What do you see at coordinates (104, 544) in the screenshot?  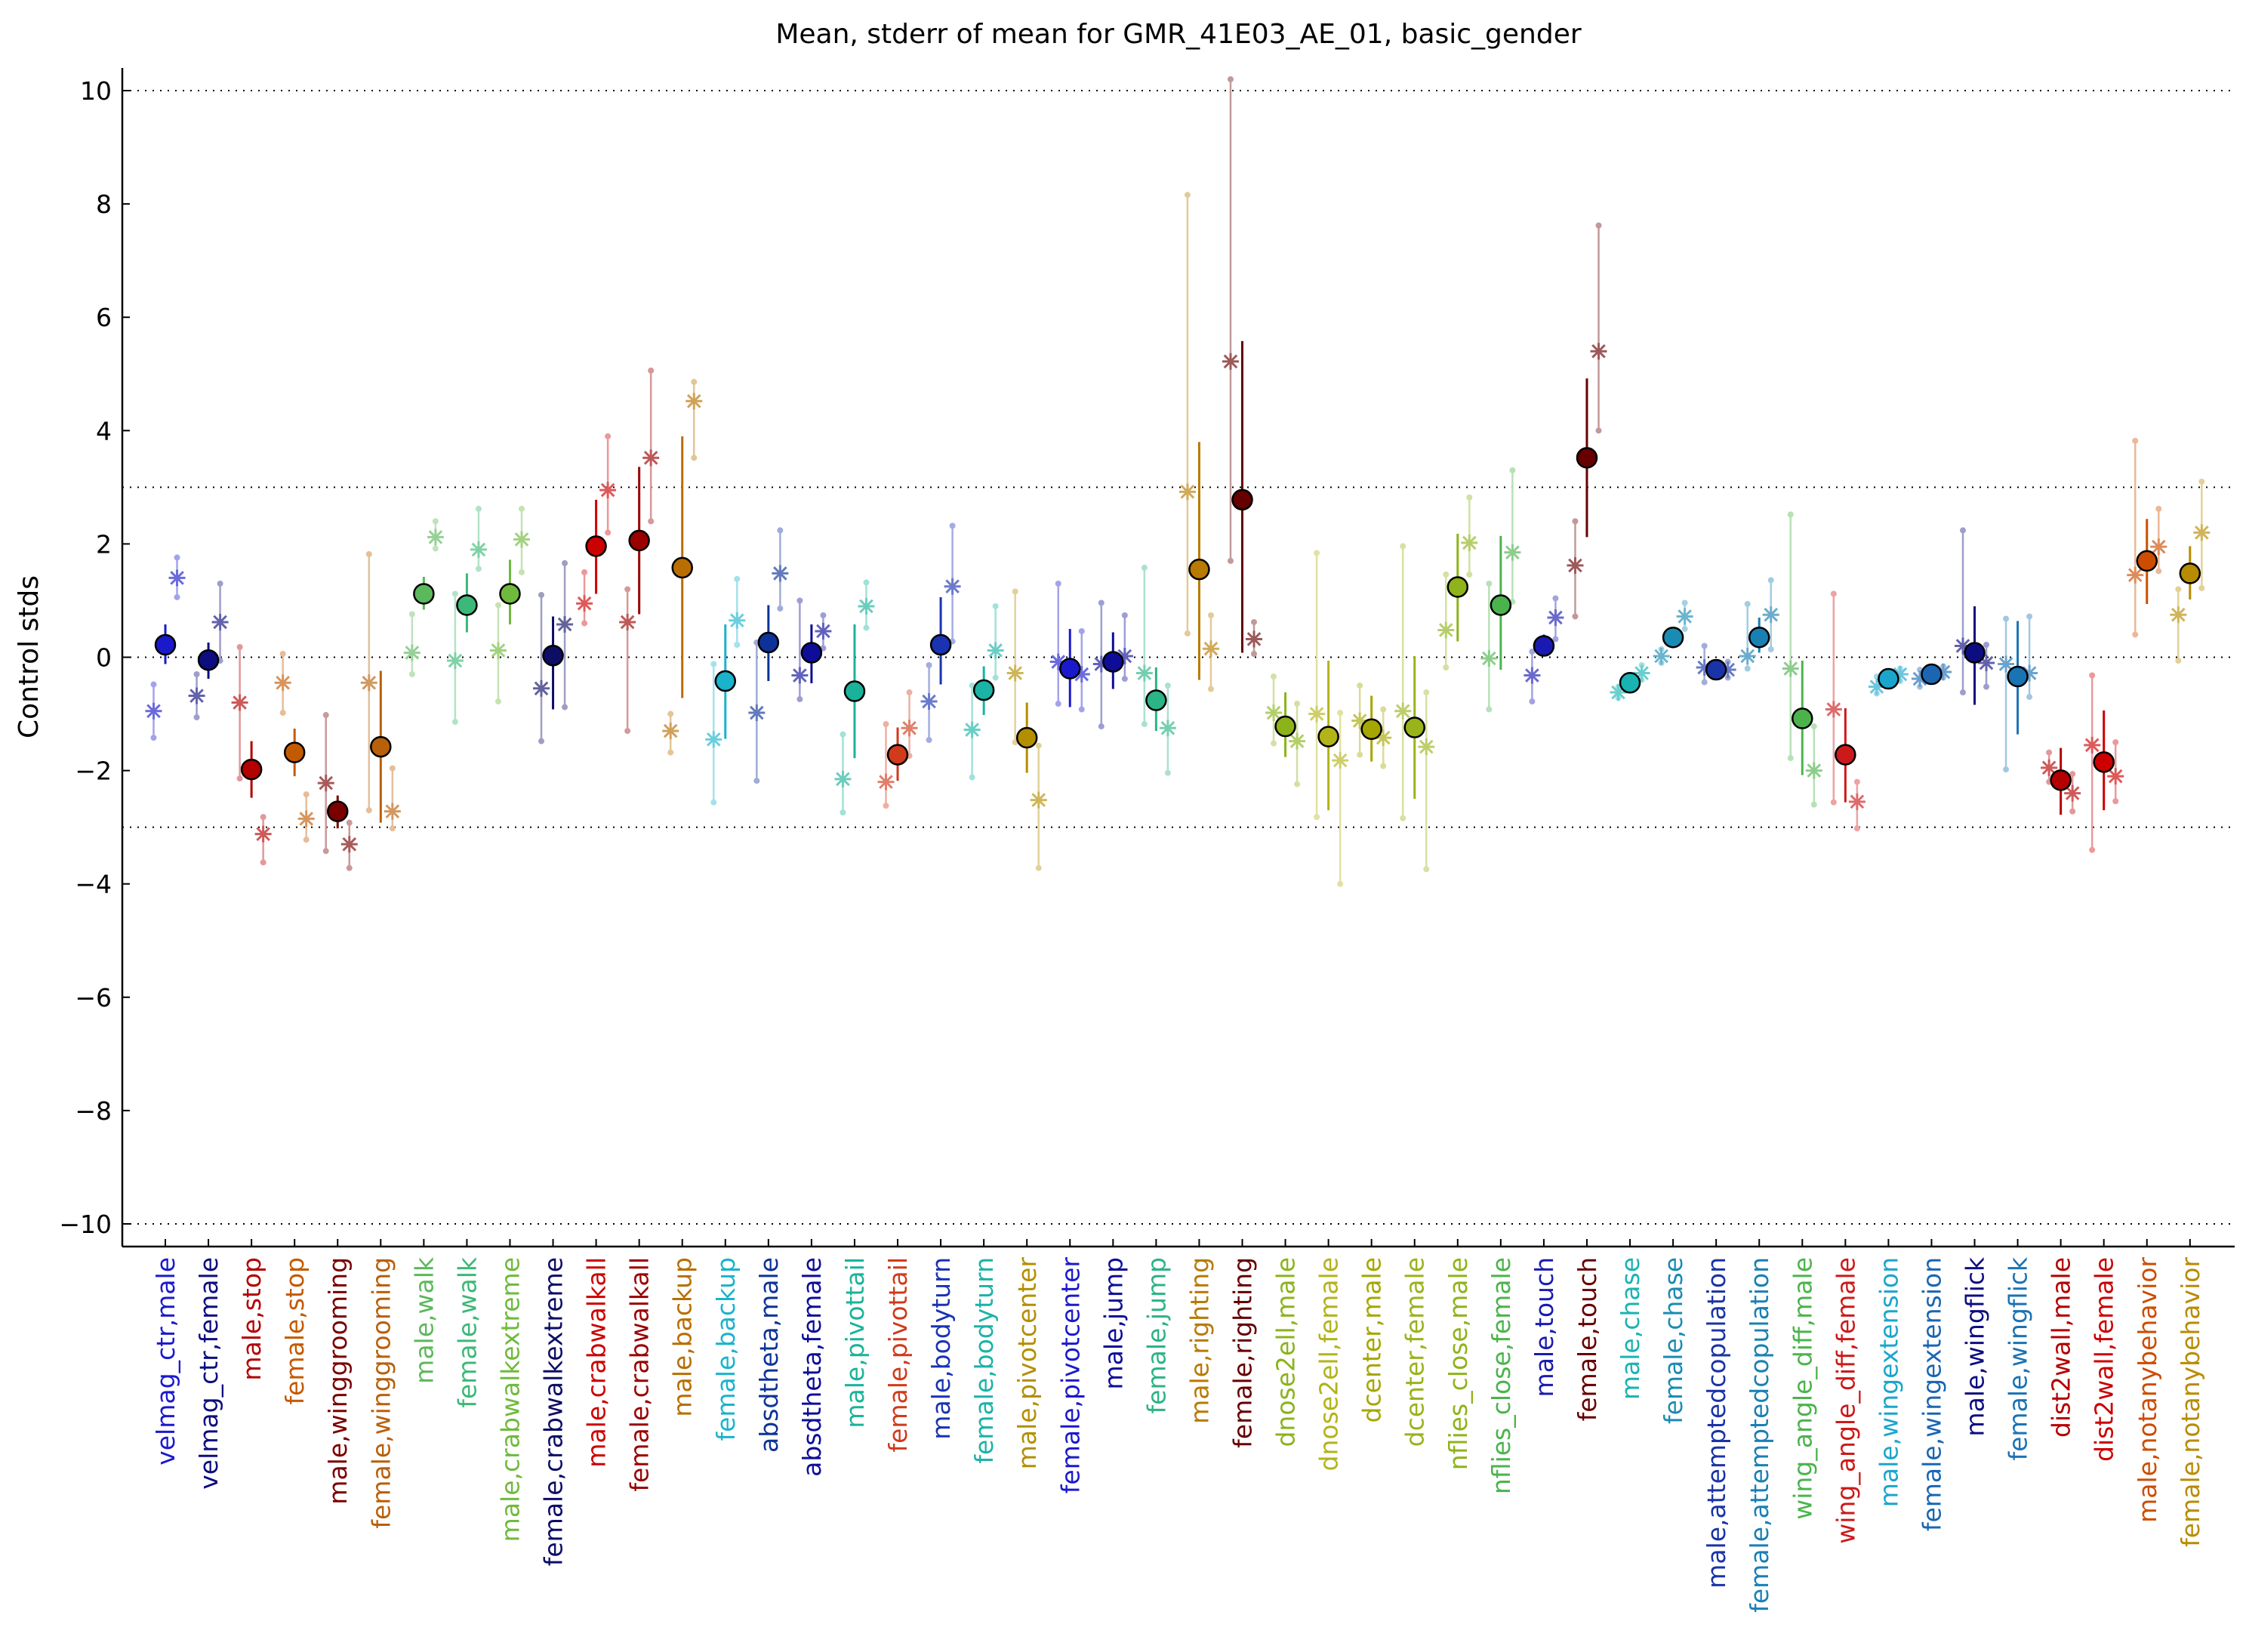 I see `y-tick-label: 2` at bounding box center [104, 544].